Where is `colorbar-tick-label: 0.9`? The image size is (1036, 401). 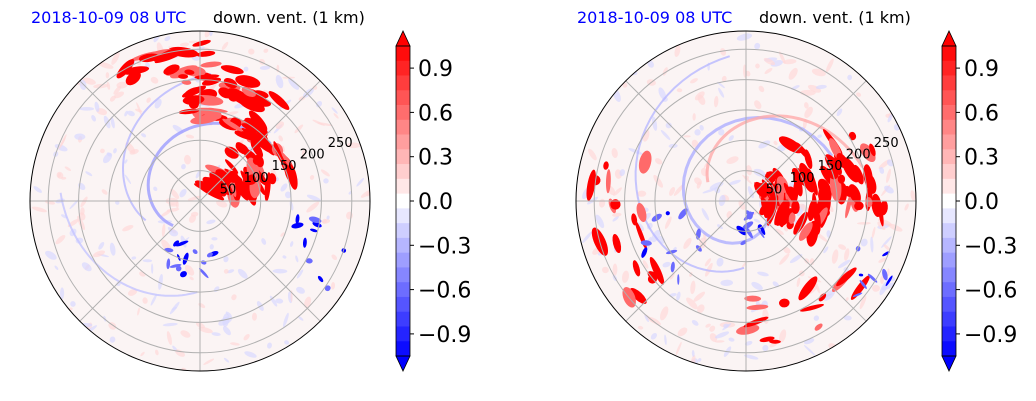 colorbar-tick-label: 0.9 is located at coordinates (435, 69).